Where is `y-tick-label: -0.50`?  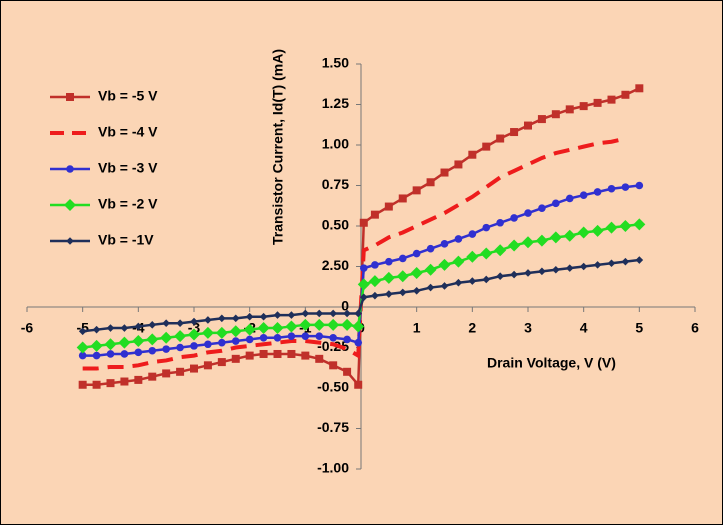 y-tick-label: -0.50 is located at coordinates (333, 387).